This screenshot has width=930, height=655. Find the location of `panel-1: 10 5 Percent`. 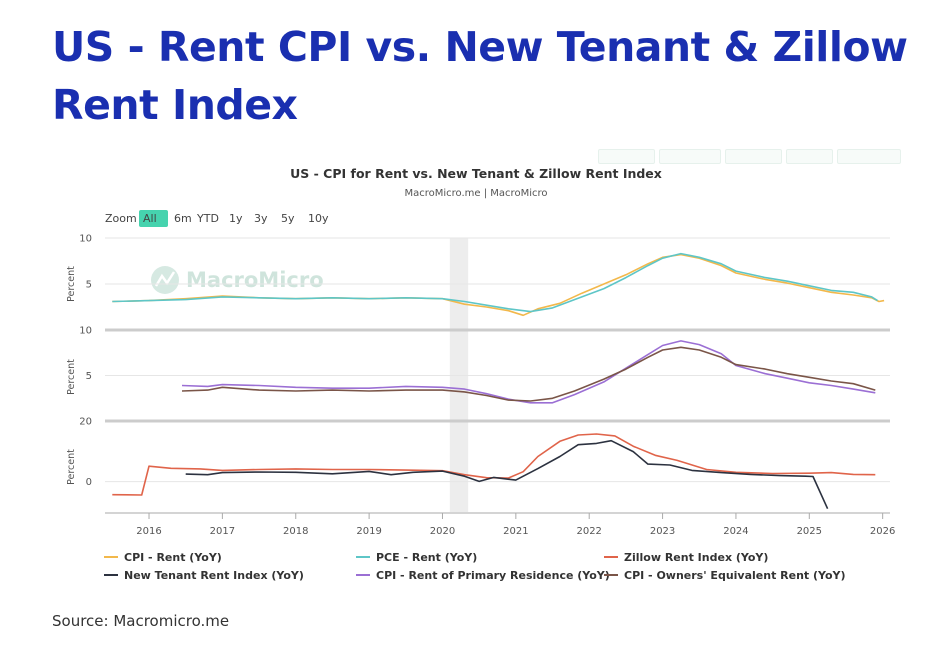

panel-1: 10 5 Percent is located at coordinates (478, 275).